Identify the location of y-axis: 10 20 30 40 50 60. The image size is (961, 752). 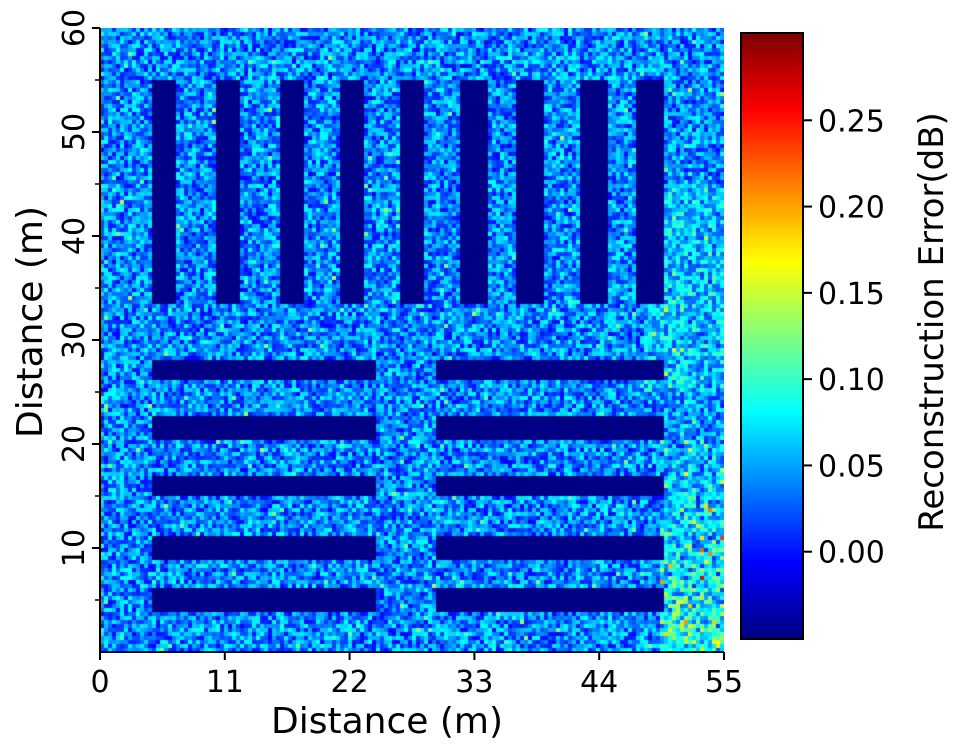
(79, 330).